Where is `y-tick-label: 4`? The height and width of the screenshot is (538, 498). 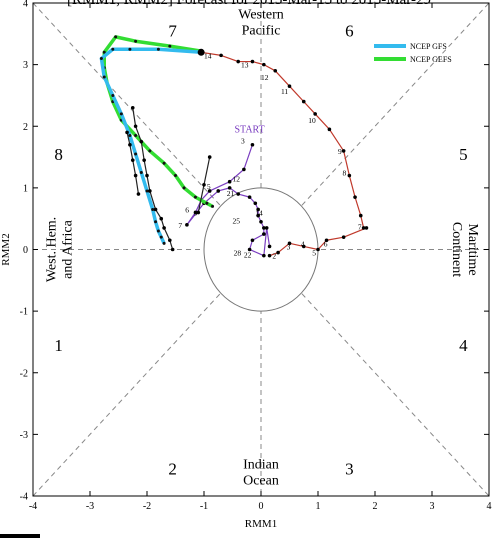 y-tick-label: 4 is located at coordinates (25, 5).